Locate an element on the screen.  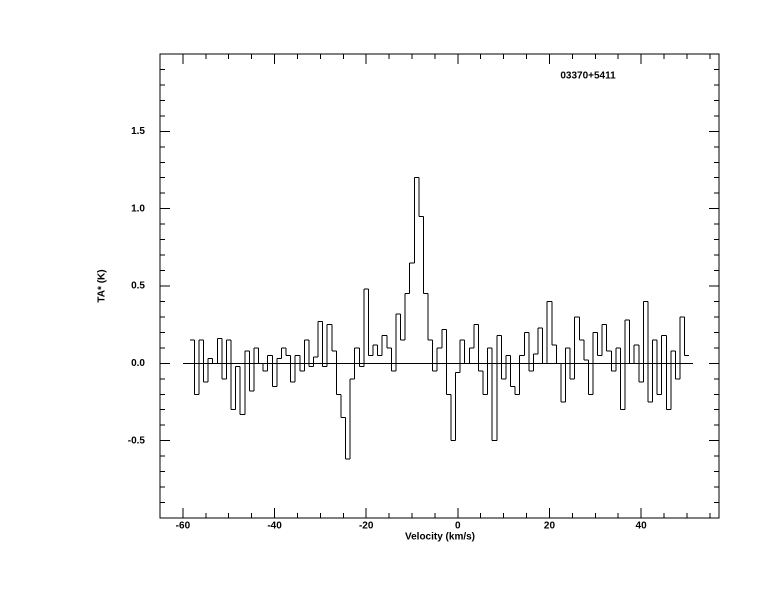
x-tick-label: -20 is located at coordinates (366, 526).